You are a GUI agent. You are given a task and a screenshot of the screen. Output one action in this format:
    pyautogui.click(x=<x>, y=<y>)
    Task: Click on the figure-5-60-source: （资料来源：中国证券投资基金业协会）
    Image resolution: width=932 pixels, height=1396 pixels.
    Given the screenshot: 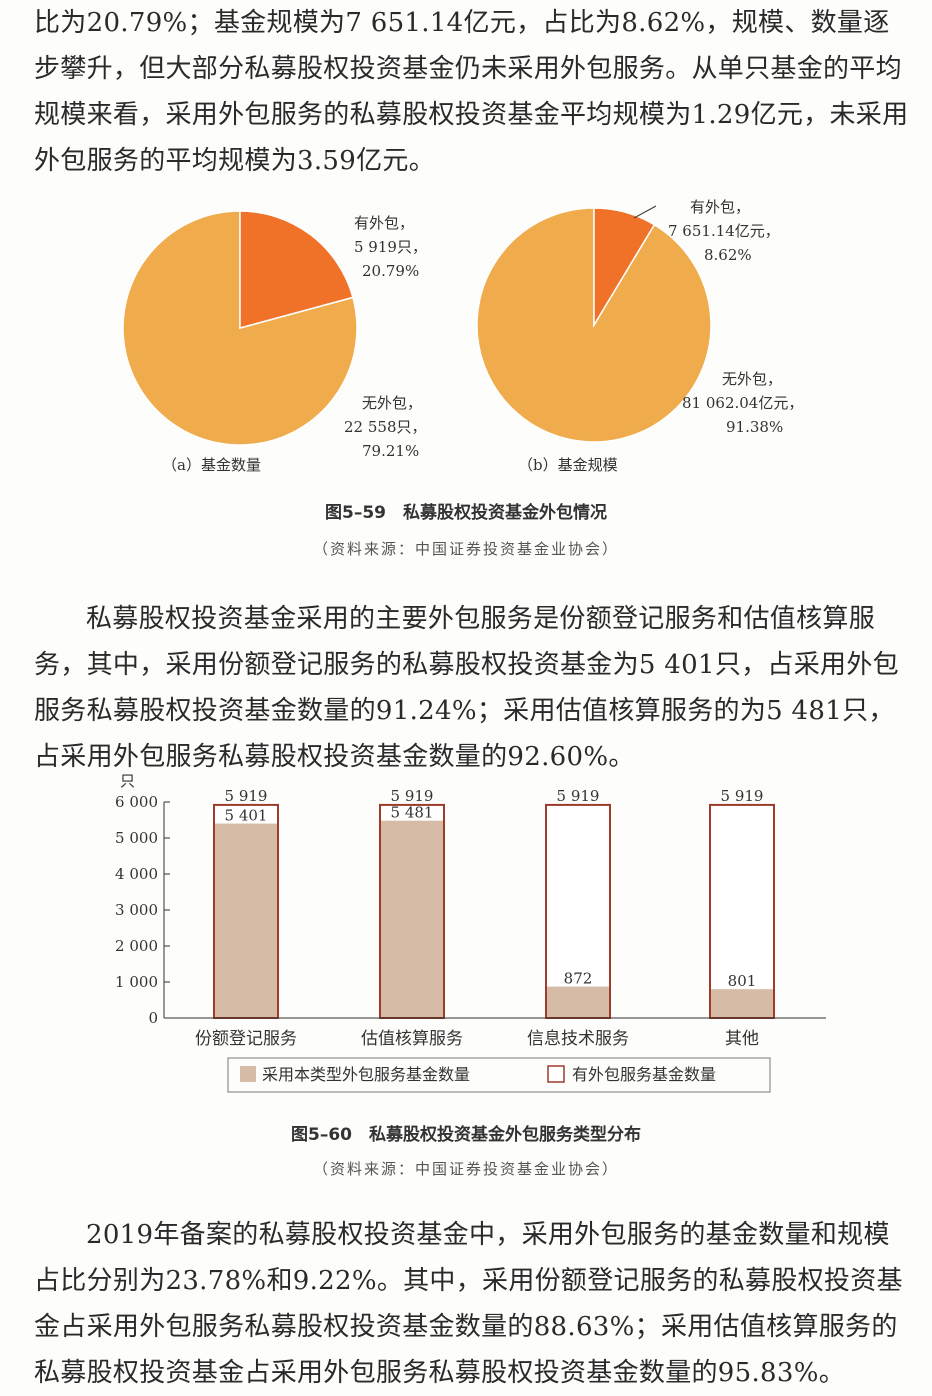 What is the action you would take?
    pyautogui.click(x=465, y=1169)
    